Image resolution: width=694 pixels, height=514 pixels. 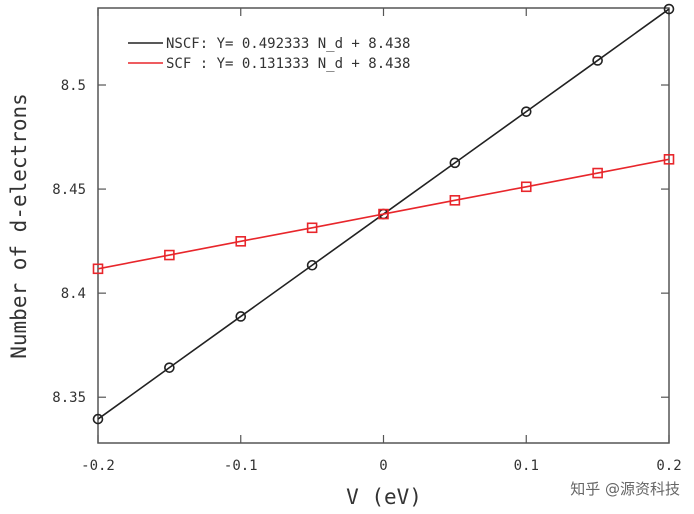 I want to click on x-axis-label: V (eV), so click(x=384, y=497).